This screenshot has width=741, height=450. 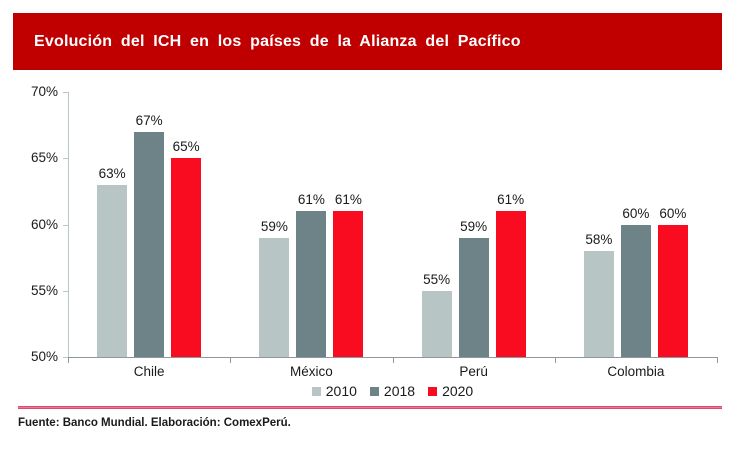 What do you see at coordinates (44, 91) in the screenshot?
I see `y-tick-label: 70%` at bounding box center [44, 91].